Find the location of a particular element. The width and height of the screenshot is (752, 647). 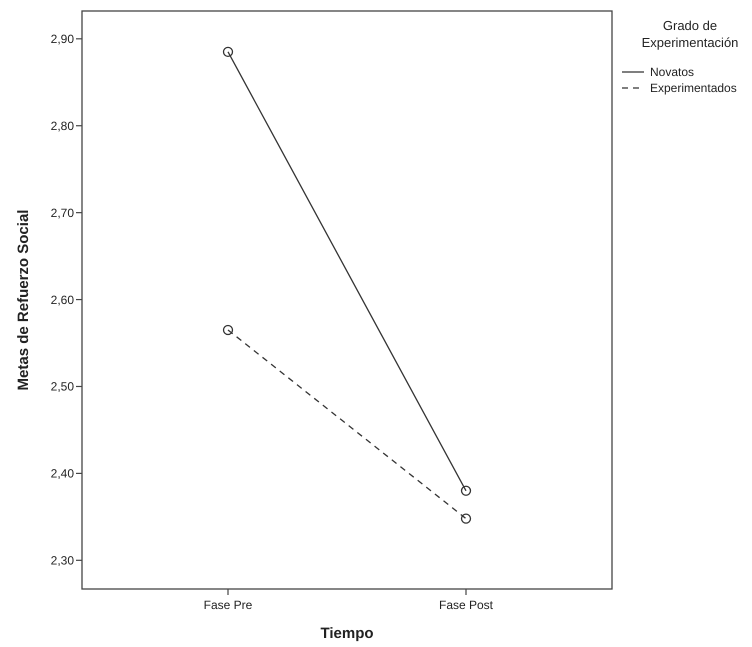

y-tick-label: 2,70 is located at coordinates (62, 213).